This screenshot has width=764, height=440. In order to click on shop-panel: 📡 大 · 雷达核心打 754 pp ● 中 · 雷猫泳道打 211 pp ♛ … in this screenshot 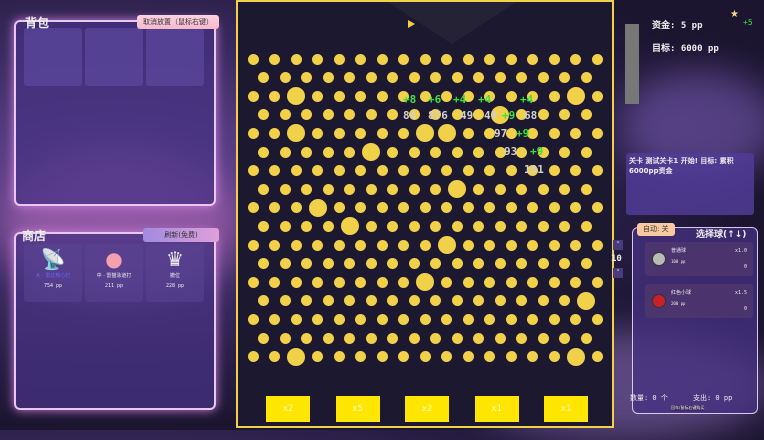, I will do `click(115, 321)`.